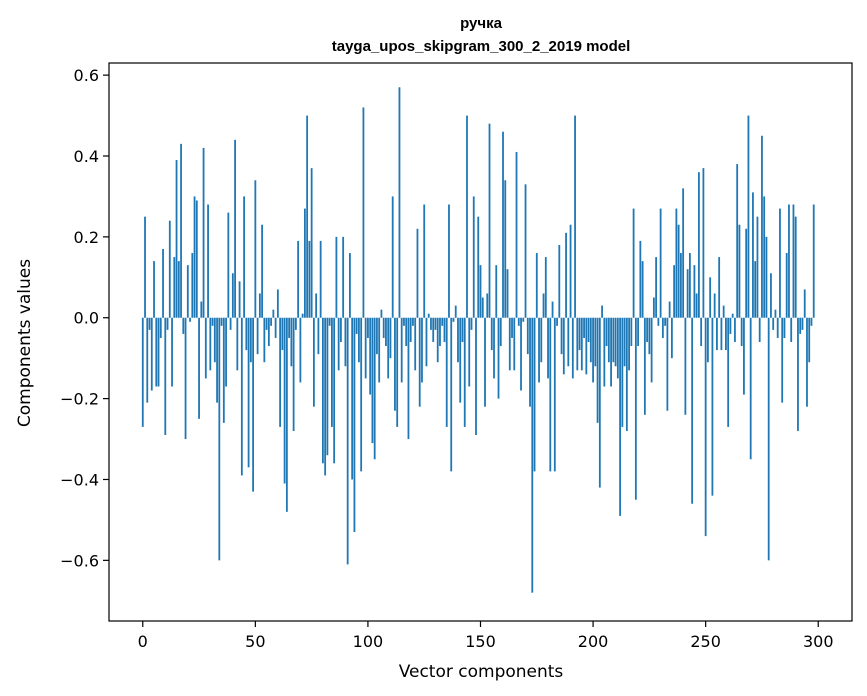 The width and height of the screenshot is (867, 696). I want to click on y-tick-label: 0.4, so click(86, 156).